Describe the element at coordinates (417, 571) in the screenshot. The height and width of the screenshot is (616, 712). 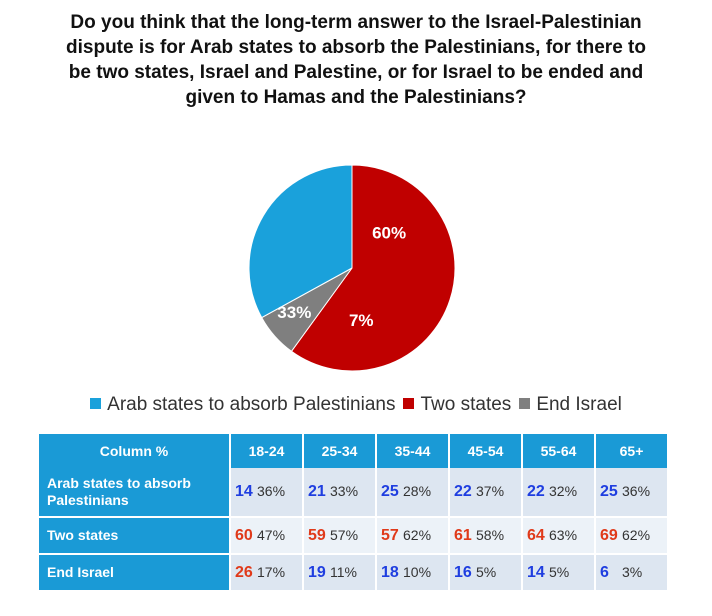
I see `cell-percent: 10%` at that location.